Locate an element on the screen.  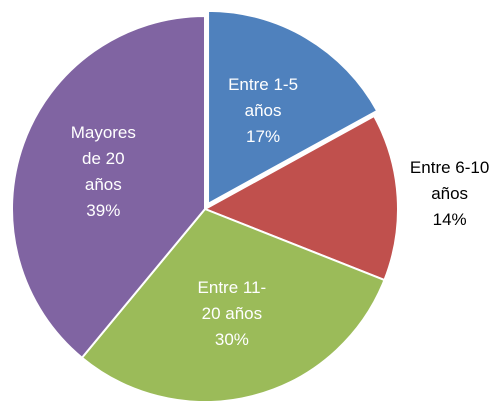
slice-label: Entre 6-10 años 14% is located at coordinates (450, 194).